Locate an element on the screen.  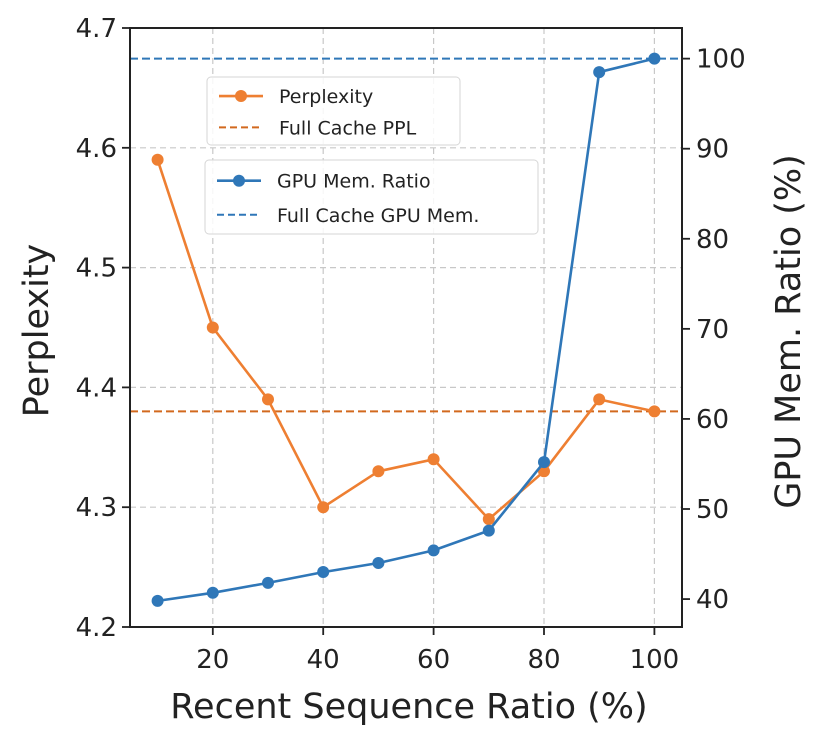
left-y-axis-label: Perplexity is located at coordinates (37, 331).